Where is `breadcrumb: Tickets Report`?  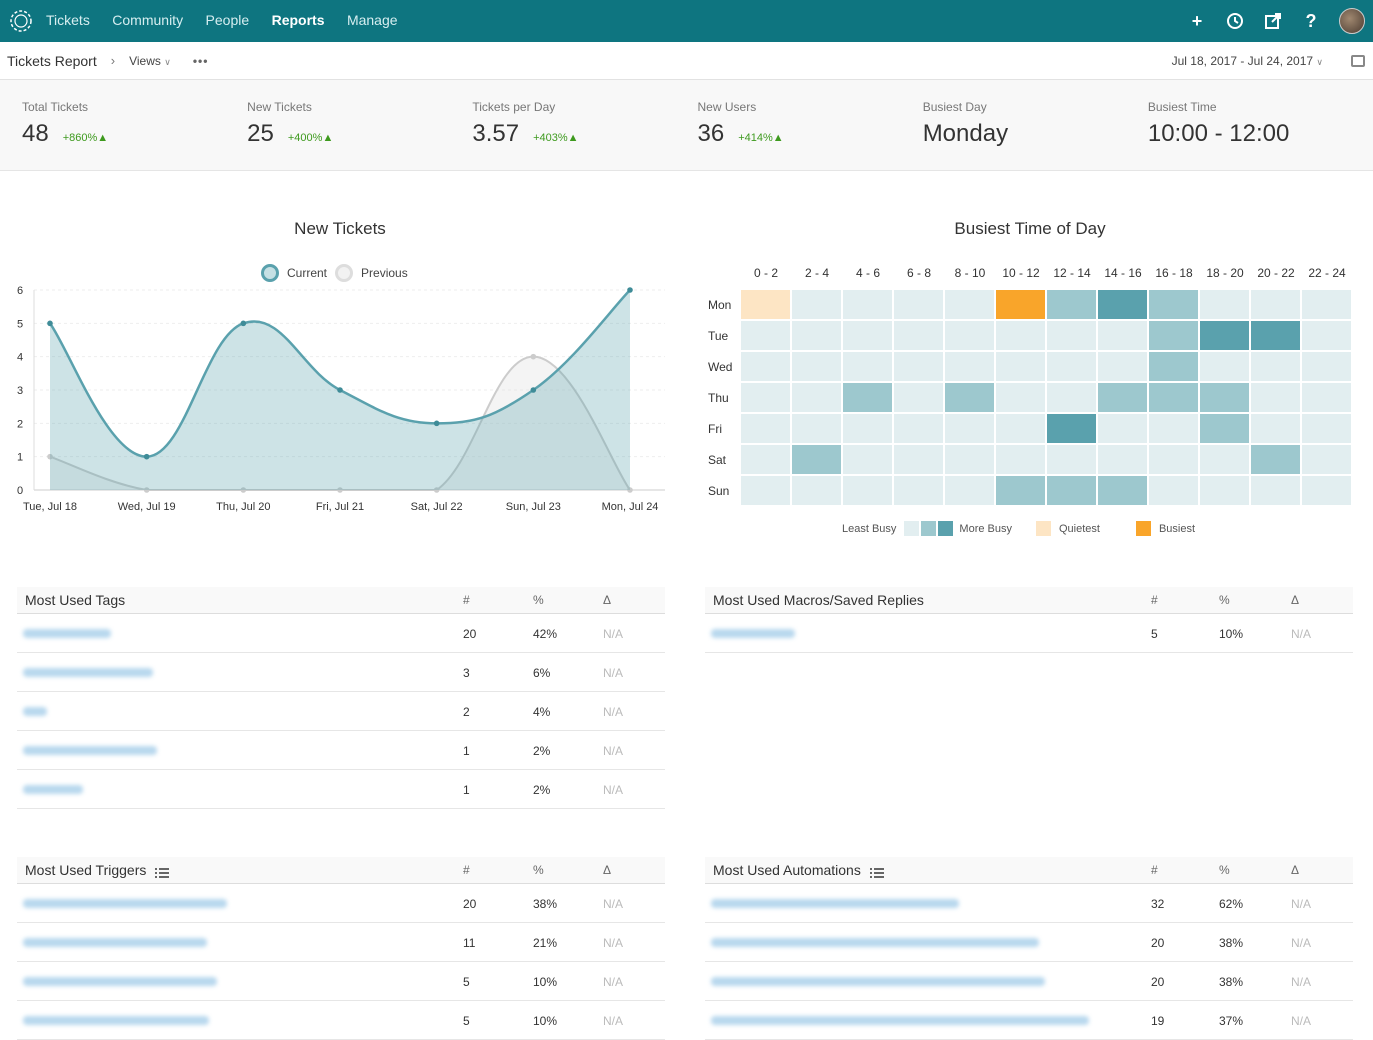 breadcrumb: Tickets Report is located at coordinates (52, 60).